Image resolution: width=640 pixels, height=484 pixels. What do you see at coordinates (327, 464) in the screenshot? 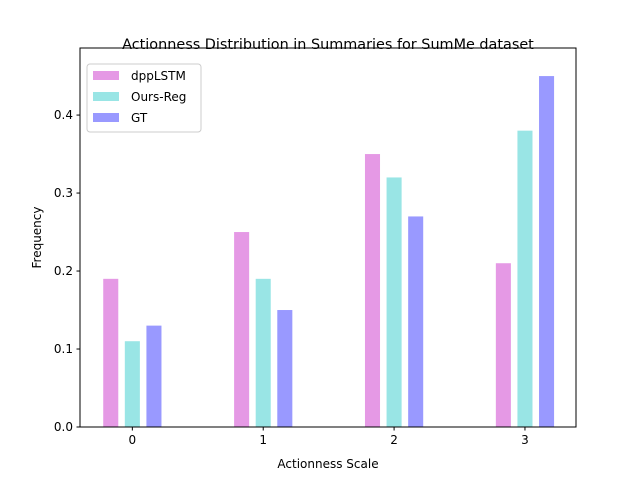
I see `x-axis-label: Actionness Scale` at bounding box center [327, 464].